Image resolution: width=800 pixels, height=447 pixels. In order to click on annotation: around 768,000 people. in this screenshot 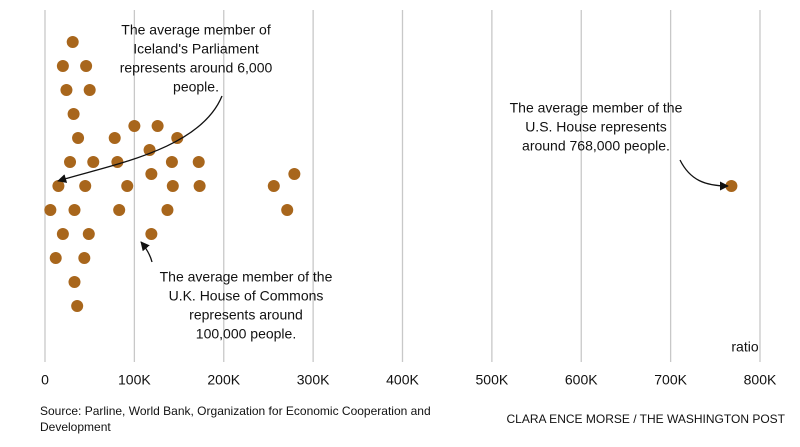, I will do `click(596, 146)`.